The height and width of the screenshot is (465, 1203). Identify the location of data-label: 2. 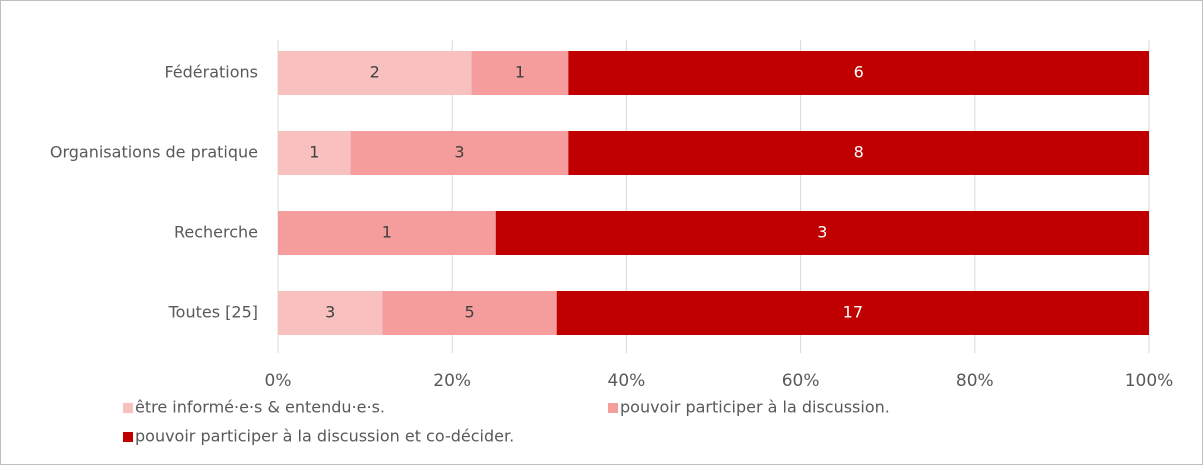
(375, 72).